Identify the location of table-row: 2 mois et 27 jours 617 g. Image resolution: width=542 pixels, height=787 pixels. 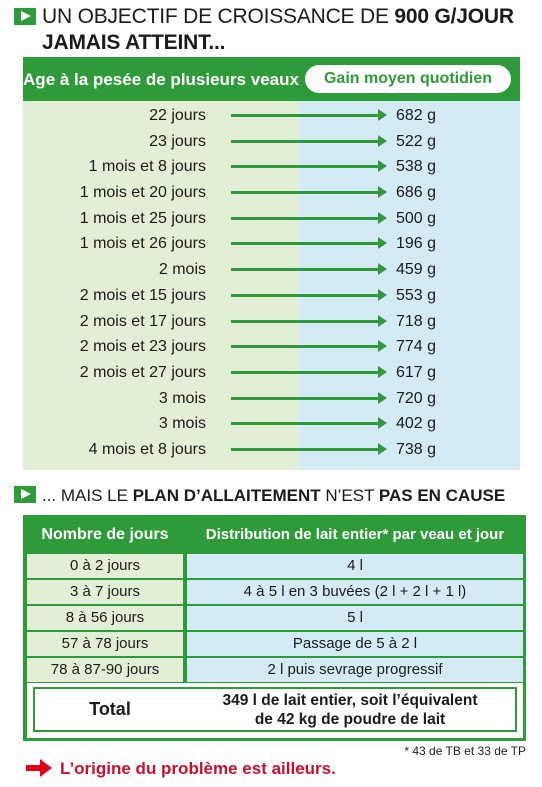
(271, 373).